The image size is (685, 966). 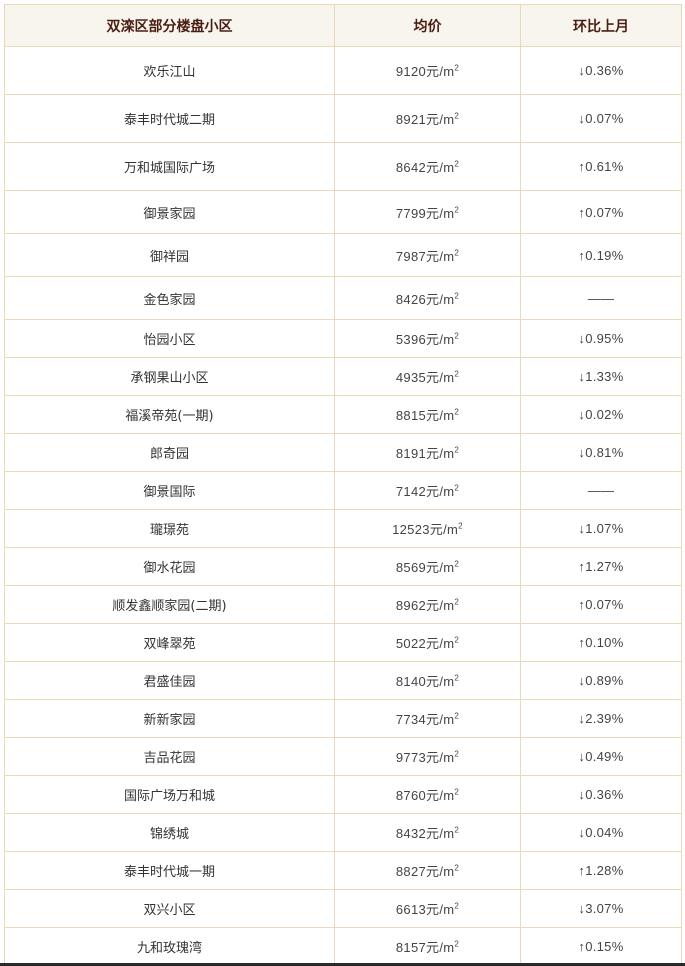 I want to click on avg-price: 8432元/m2, so click(x=427, y=832).